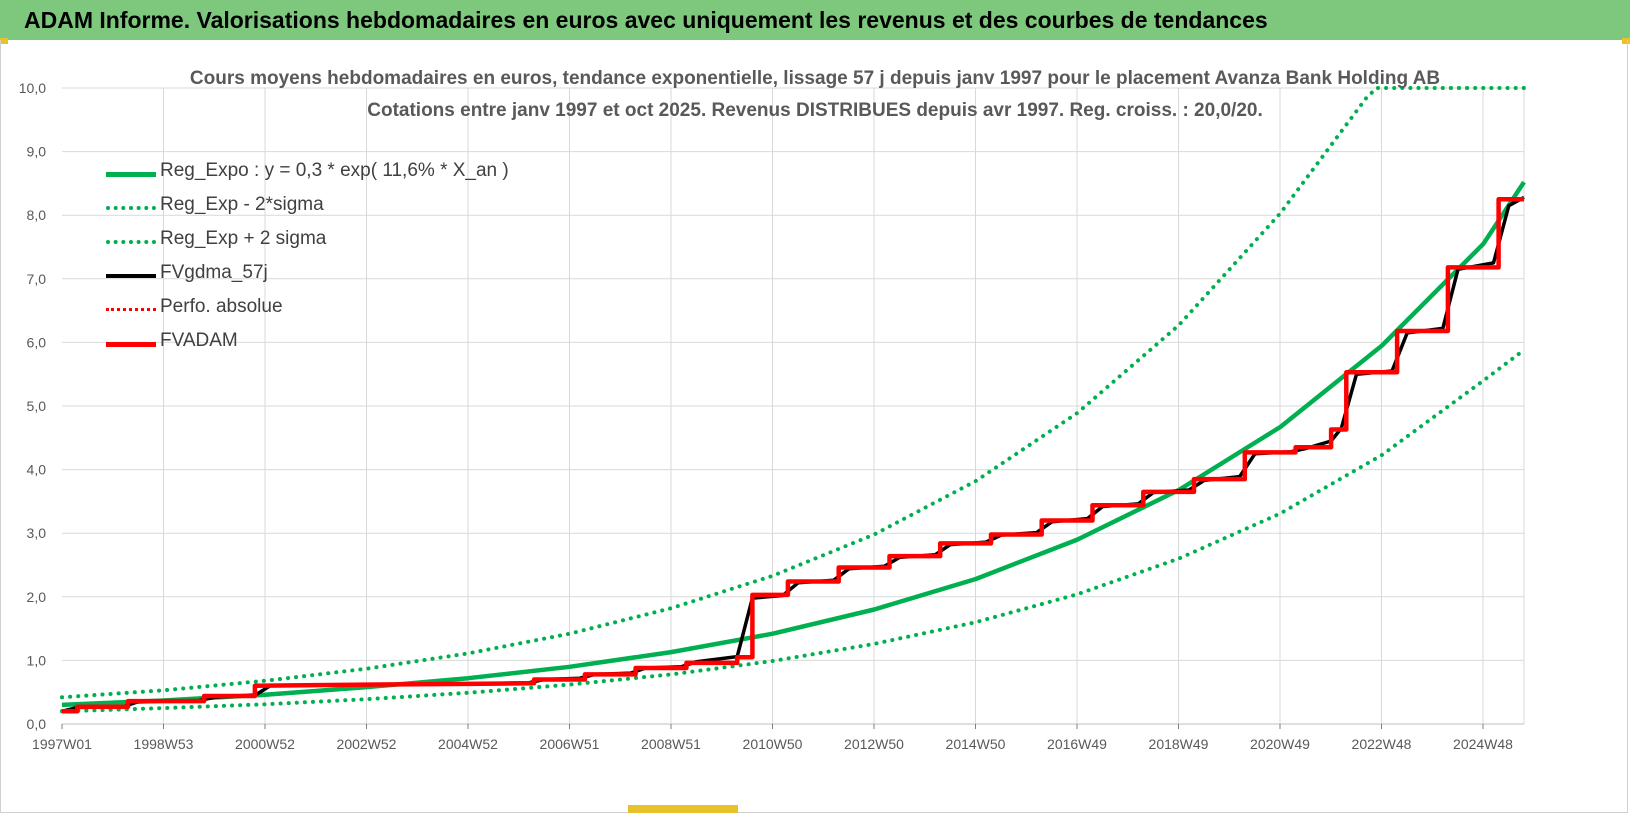 The image size is (1630, 815). I want to click on legend-label: Perfo. absolue, so click(221, 306).